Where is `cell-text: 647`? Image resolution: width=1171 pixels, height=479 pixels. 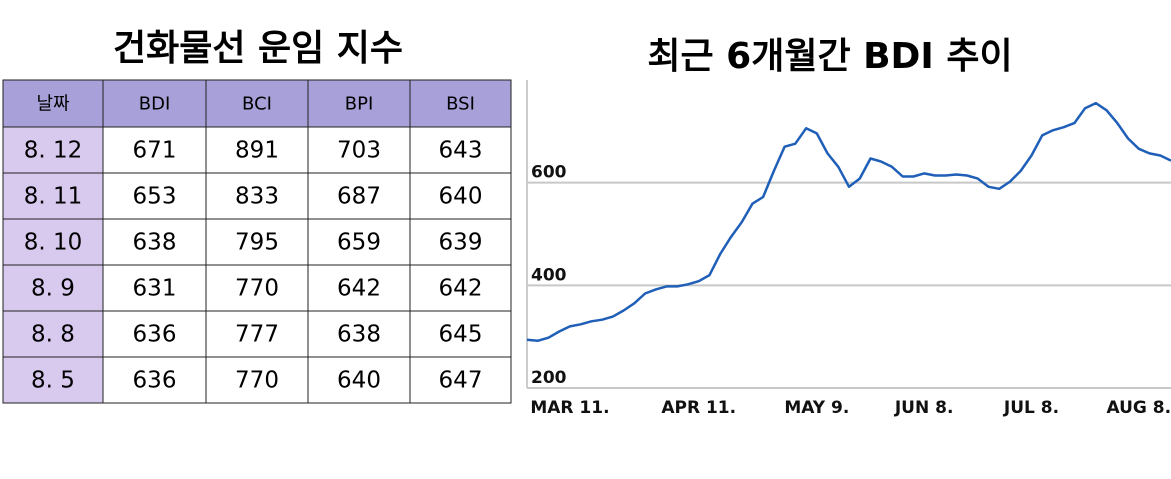
cell-text: 647 is located at coordinates (461, 381).